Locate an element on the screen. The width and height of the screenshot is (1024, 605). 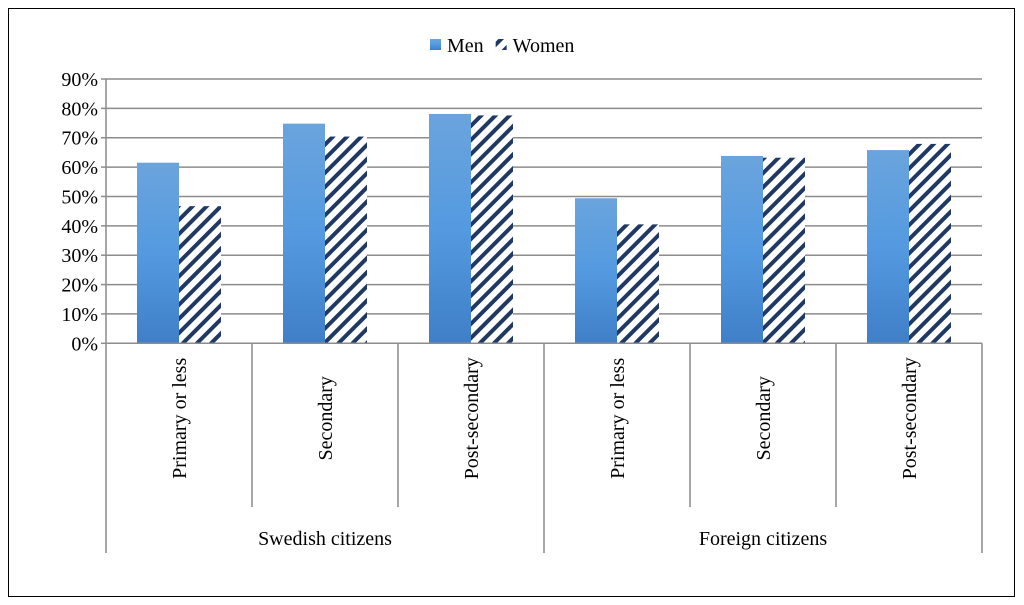
y-tick-label: 20% is located at coordinates (79, 286).